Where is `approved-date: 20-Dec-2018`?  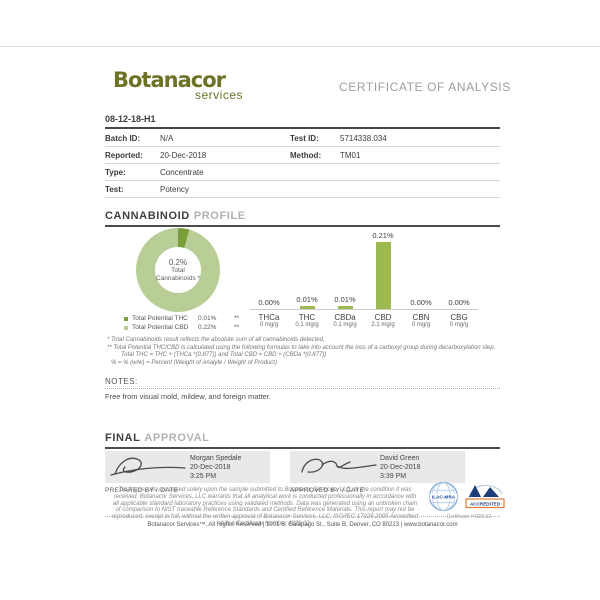
approved-date: 20-Dec-2018 is located at coordinates (400, 467).